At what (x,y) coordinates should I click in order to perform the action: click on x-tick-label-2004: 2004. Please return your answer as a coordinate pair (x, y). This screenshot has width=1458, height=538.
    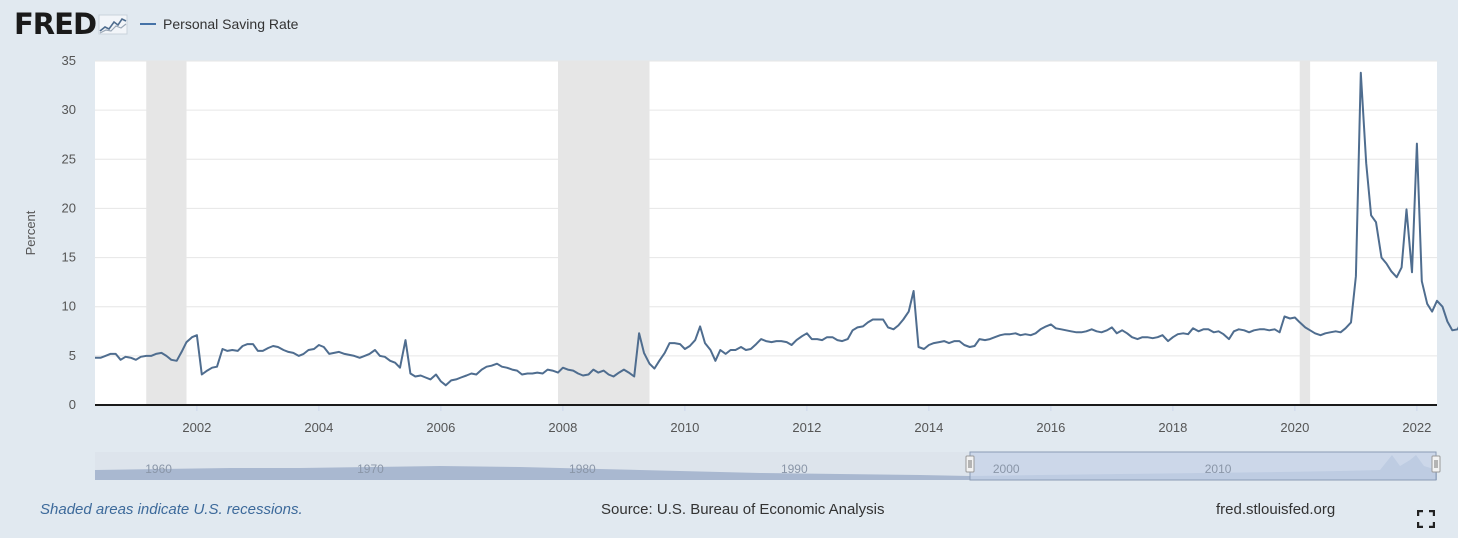
    Looking at the image, I should click on (318, 427).